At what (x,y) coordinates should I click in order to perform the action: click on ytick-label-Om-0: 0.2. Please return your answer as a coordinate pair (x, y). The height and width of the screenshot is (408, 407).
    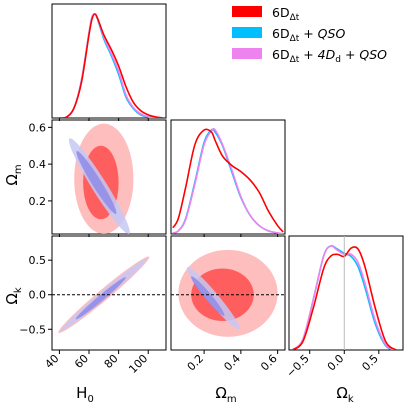
    Looking at the image, I should click on (38, 201).